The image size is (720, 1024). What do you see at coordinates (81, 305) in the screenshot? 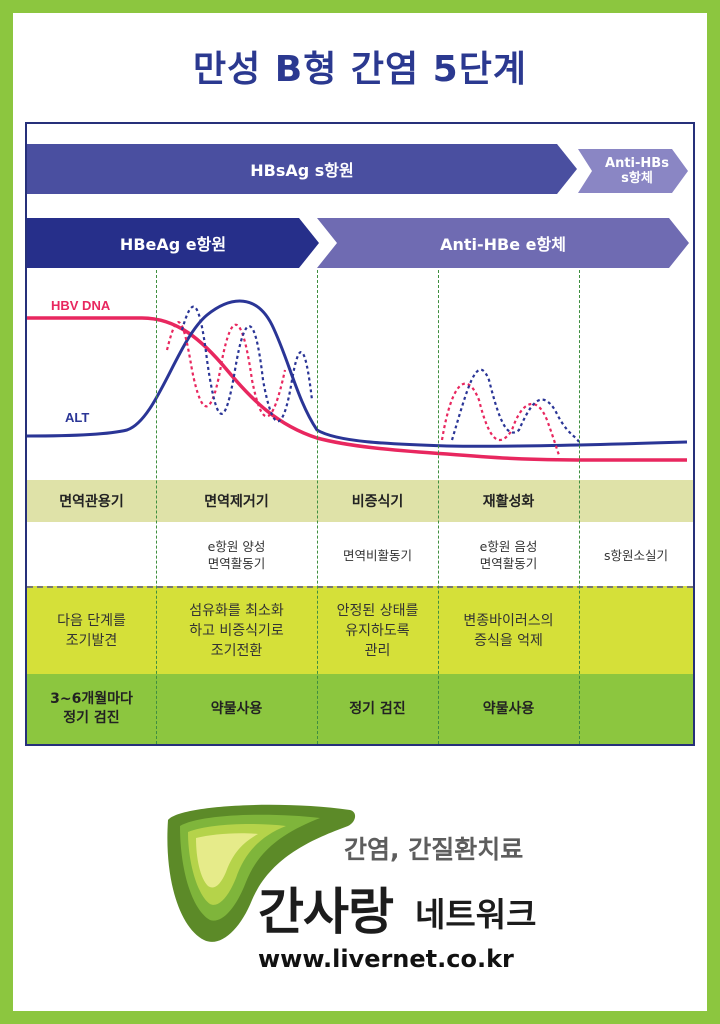
I see `hbv-dna-series-label: HBV DNA` at bounding box center [81, 305].